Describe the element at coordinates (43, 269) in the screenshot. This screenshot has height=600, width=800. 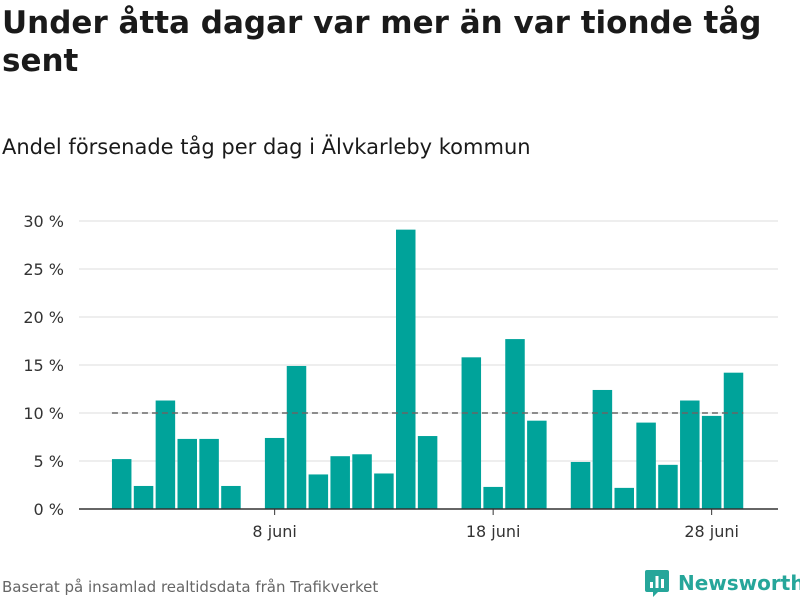
I see `y-tick-label: 25 %` at that location.